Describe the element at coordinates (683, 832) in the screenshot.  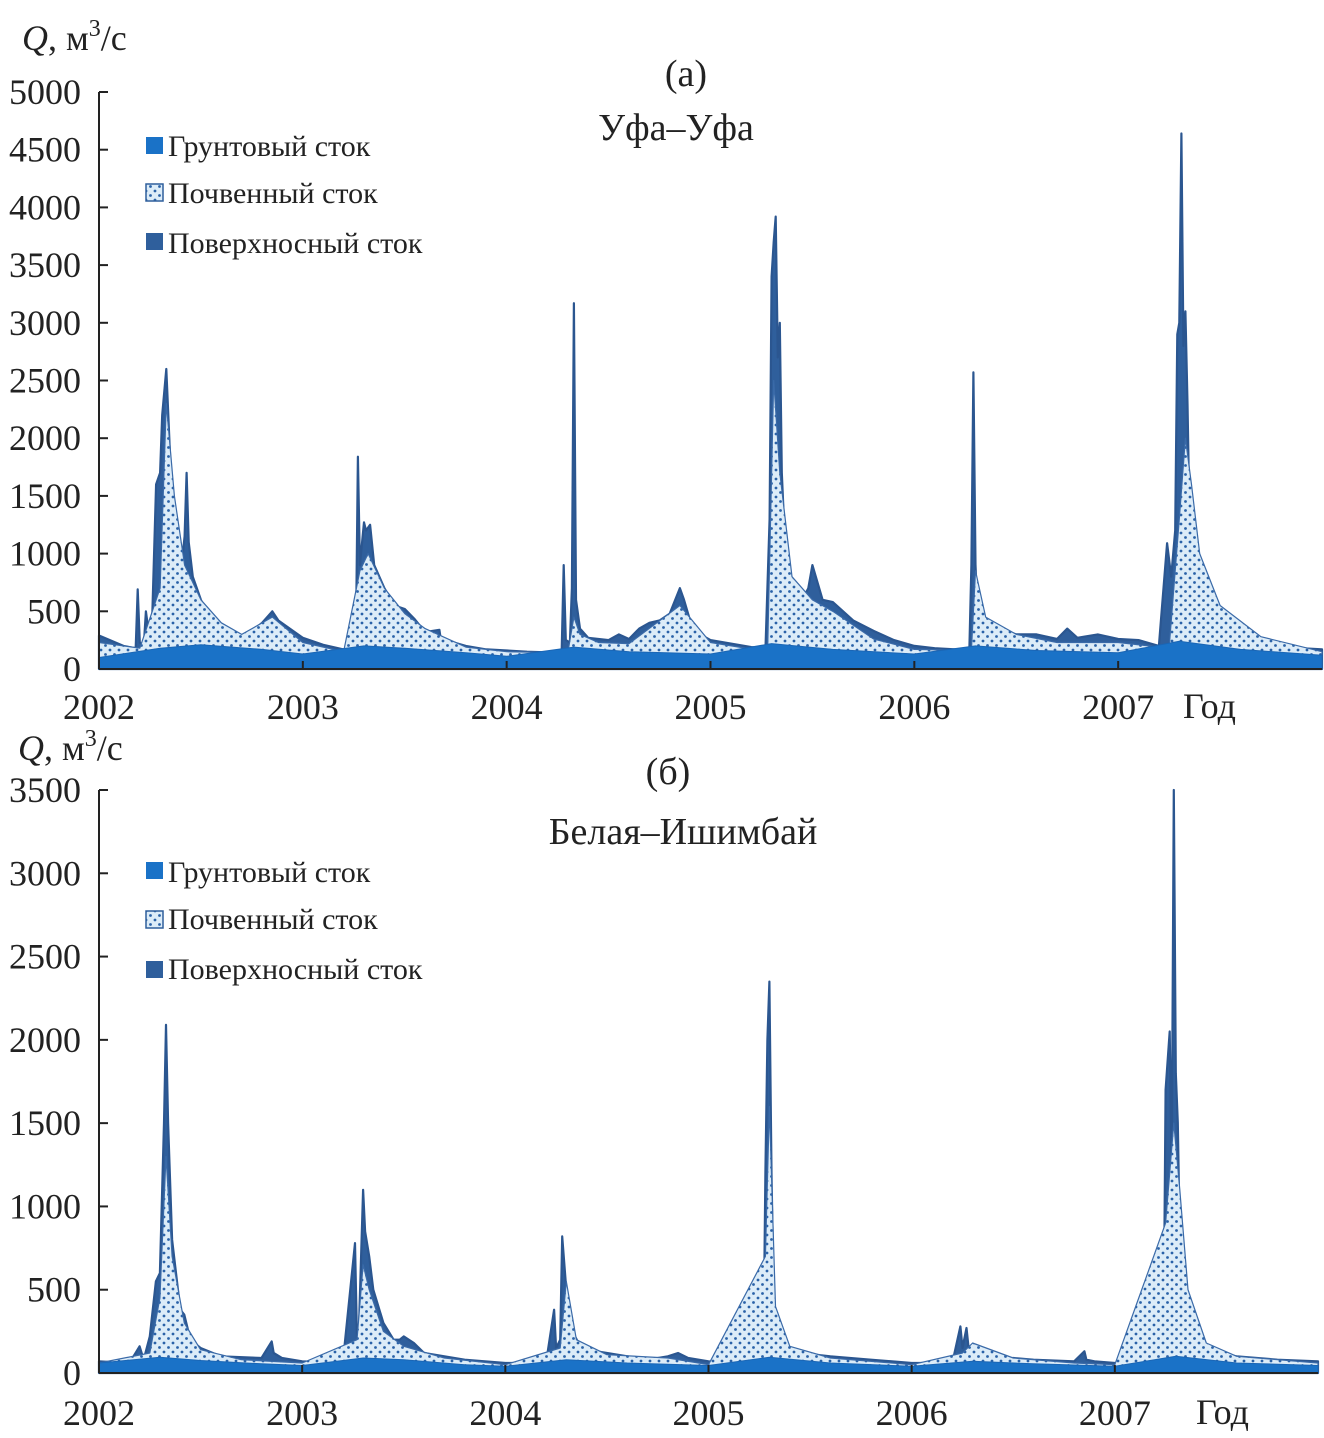
I see `chart-title: Белая–Ишимбай` at that location.